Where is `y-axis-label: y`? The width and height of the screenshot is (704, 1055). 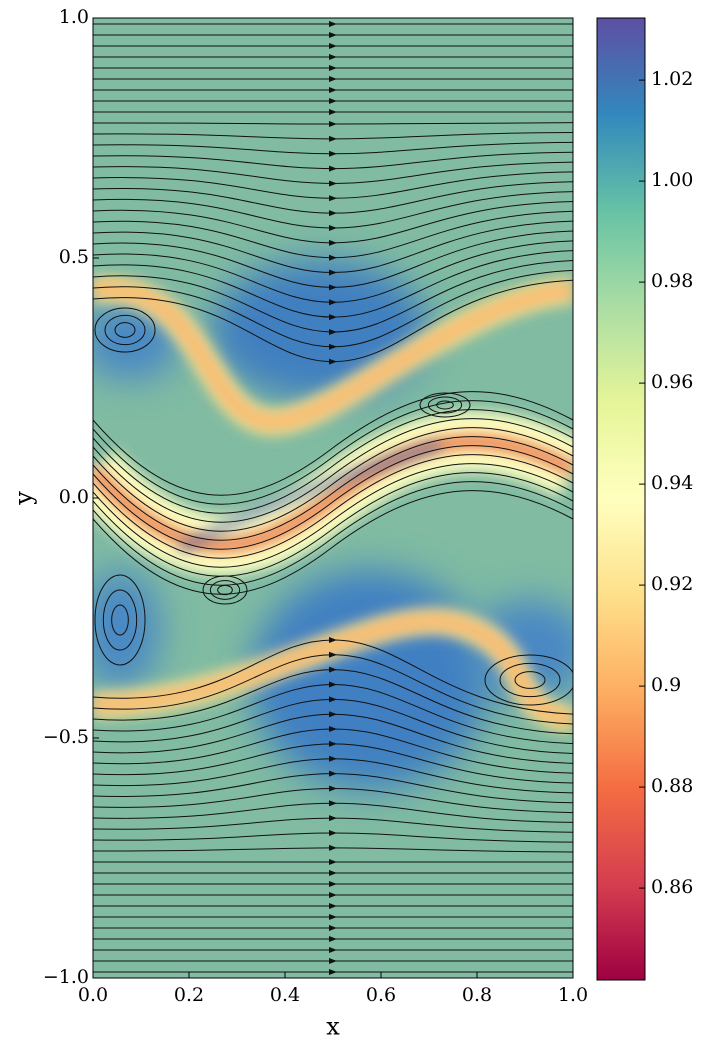 y-axis-label: y is located at coordinates (24, 498).